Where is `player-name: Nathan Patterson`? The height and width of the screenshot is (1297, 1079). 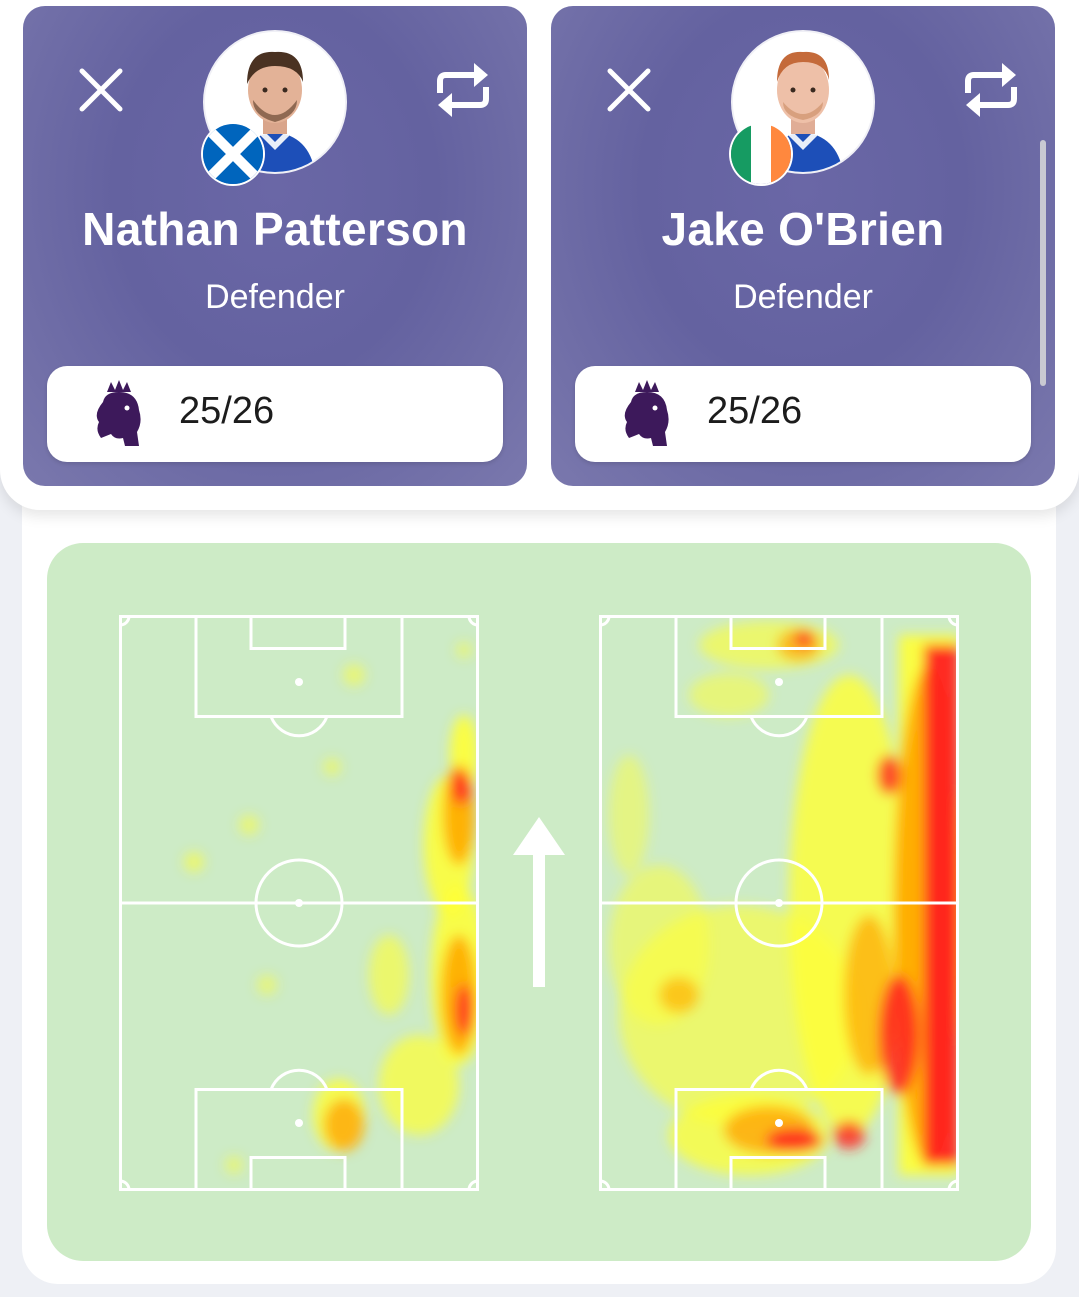 player-name: Nathan Patterson is located at coordinates (275, 229).